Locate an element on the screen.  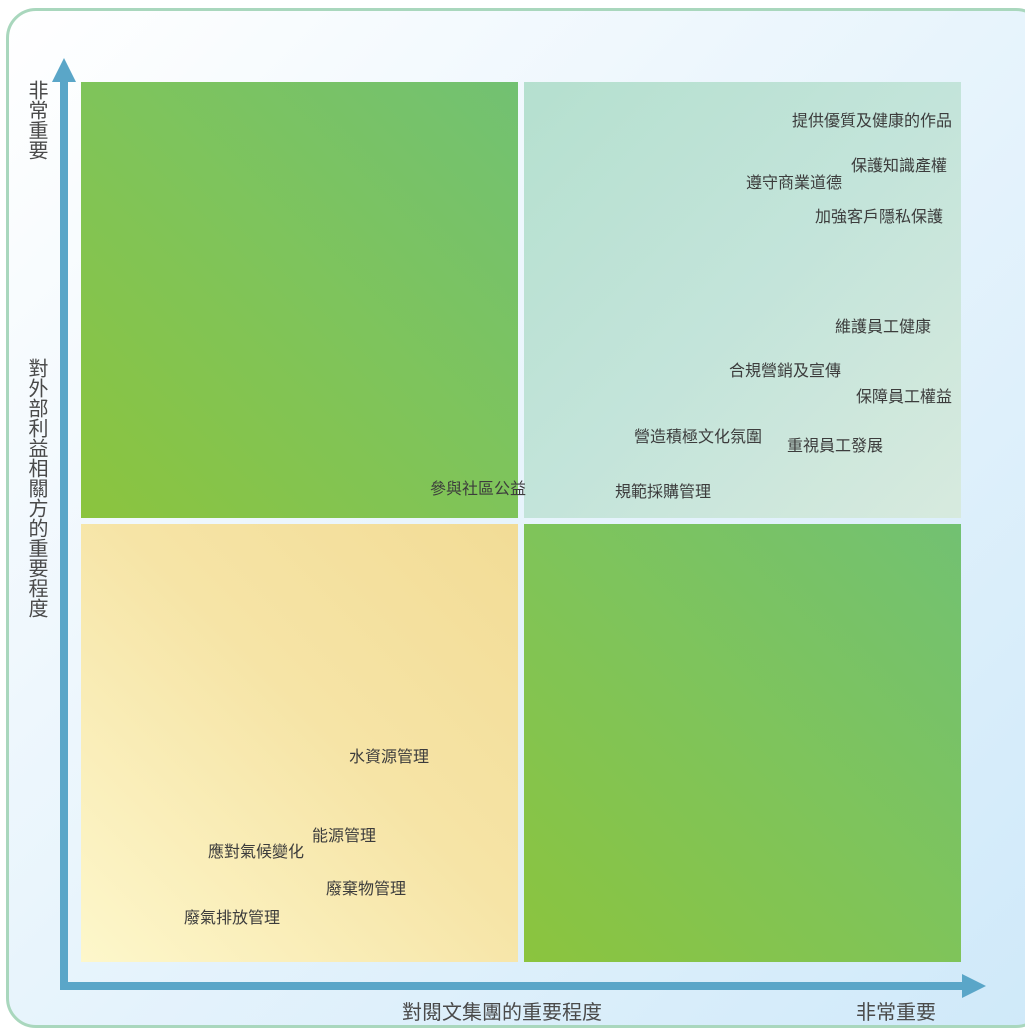
issue-label: 廢棄物管理 is located at coordinates (366, 888).